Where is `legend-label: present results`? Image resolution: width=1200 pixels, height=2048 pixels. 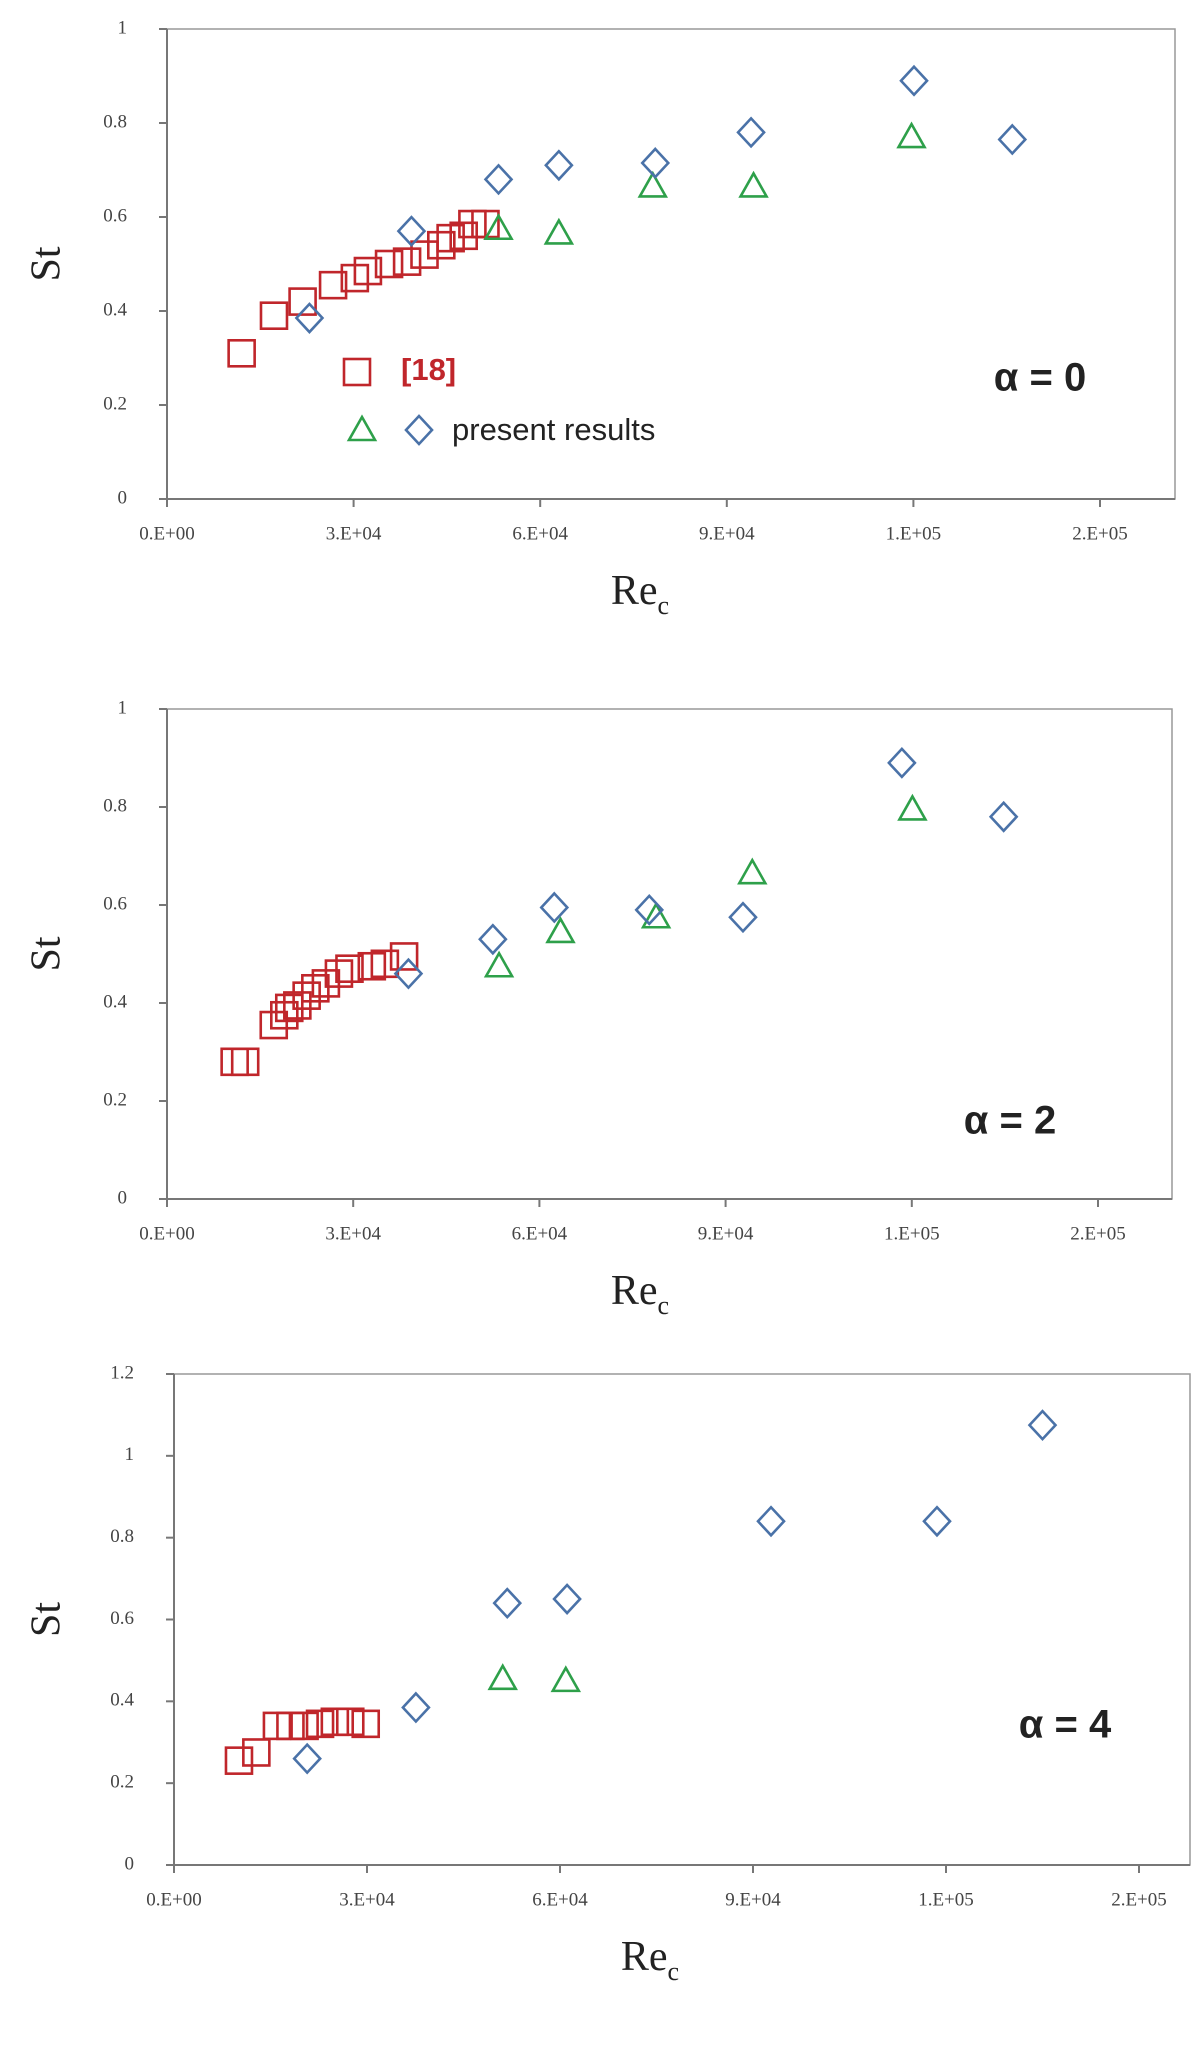
legend-label: present results is located at coordinates (553, 429).